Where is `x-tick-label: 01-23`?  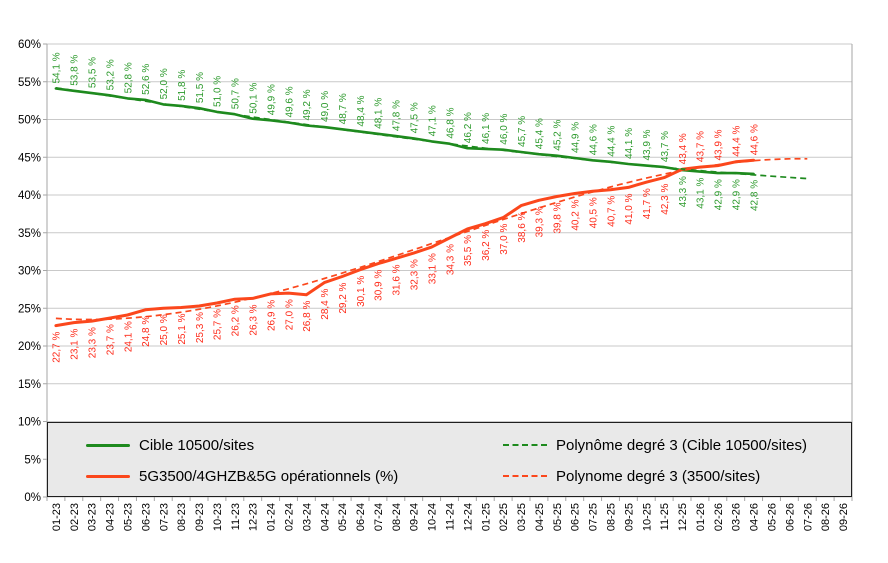 x-tick-label: 01-23 is located at coordinates (57, 517).